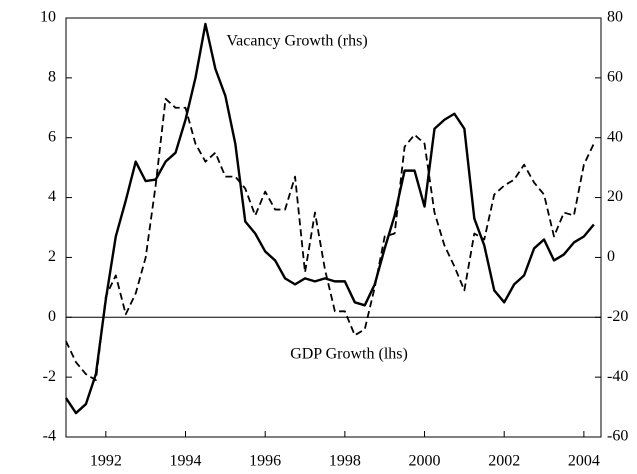 The height and width of the screenshot is (474, 637). What do you see at coordinates (617, 376) in the screenshot?
I see `y2-tick-label: -40` at bounding box center [617, 376].